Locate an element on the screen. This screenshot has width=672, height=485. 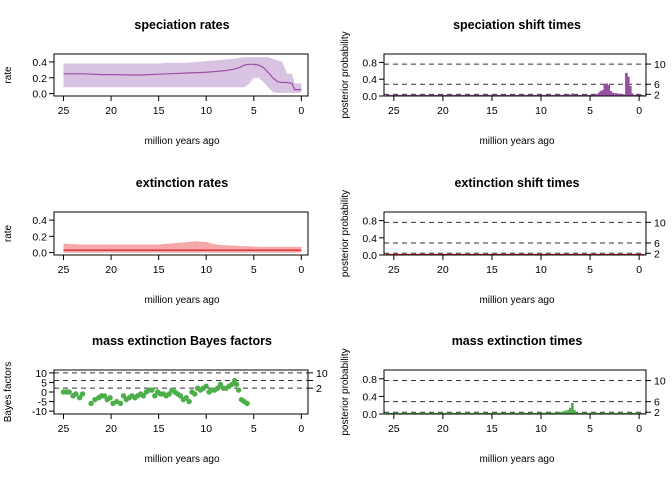
y-tick-label: -5 is located at coordinates (42, 403).